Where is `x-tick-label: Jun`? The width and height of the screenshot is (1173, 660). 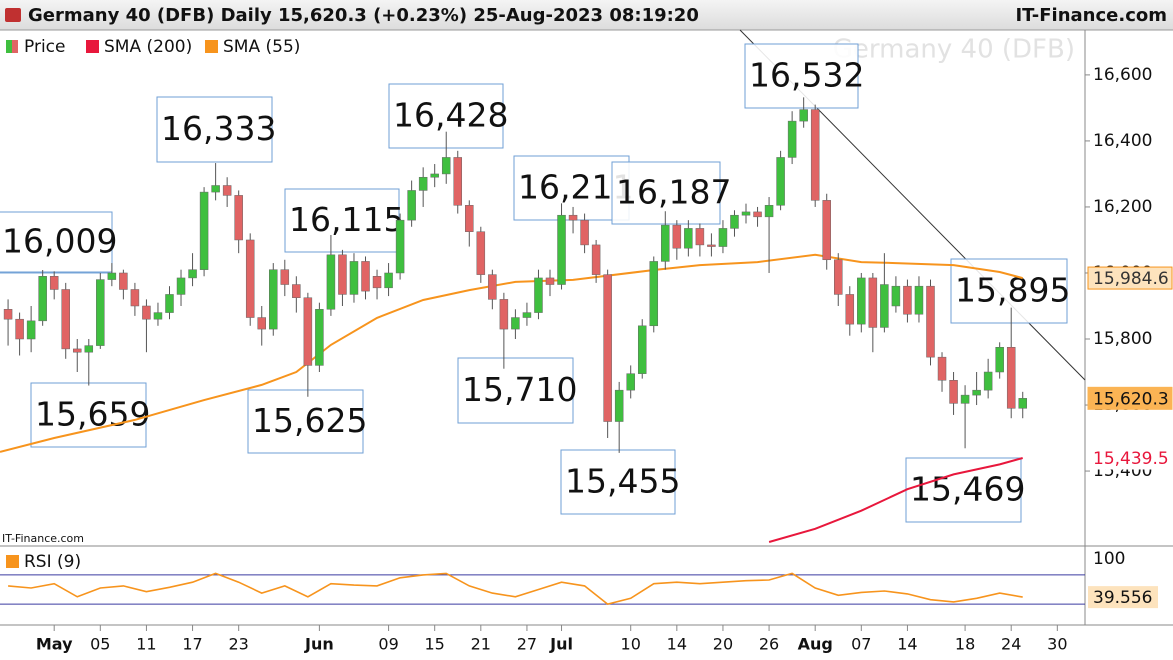
x-tick-label: Jun is located at coordinates (319, 644).